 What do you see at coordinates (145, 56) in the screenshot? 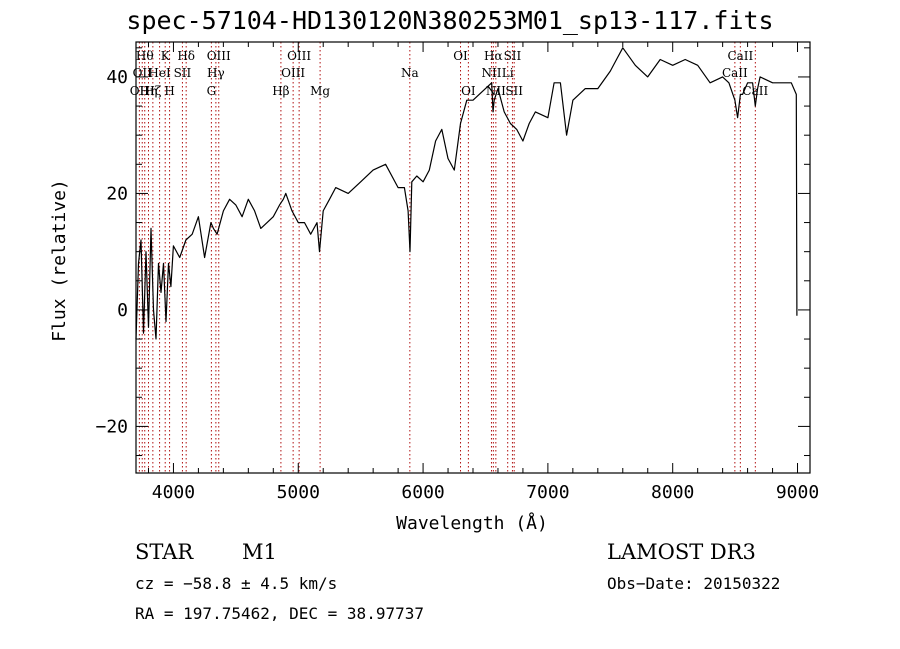
I see `line-label: Hθ` at bounding box center [145, 56].